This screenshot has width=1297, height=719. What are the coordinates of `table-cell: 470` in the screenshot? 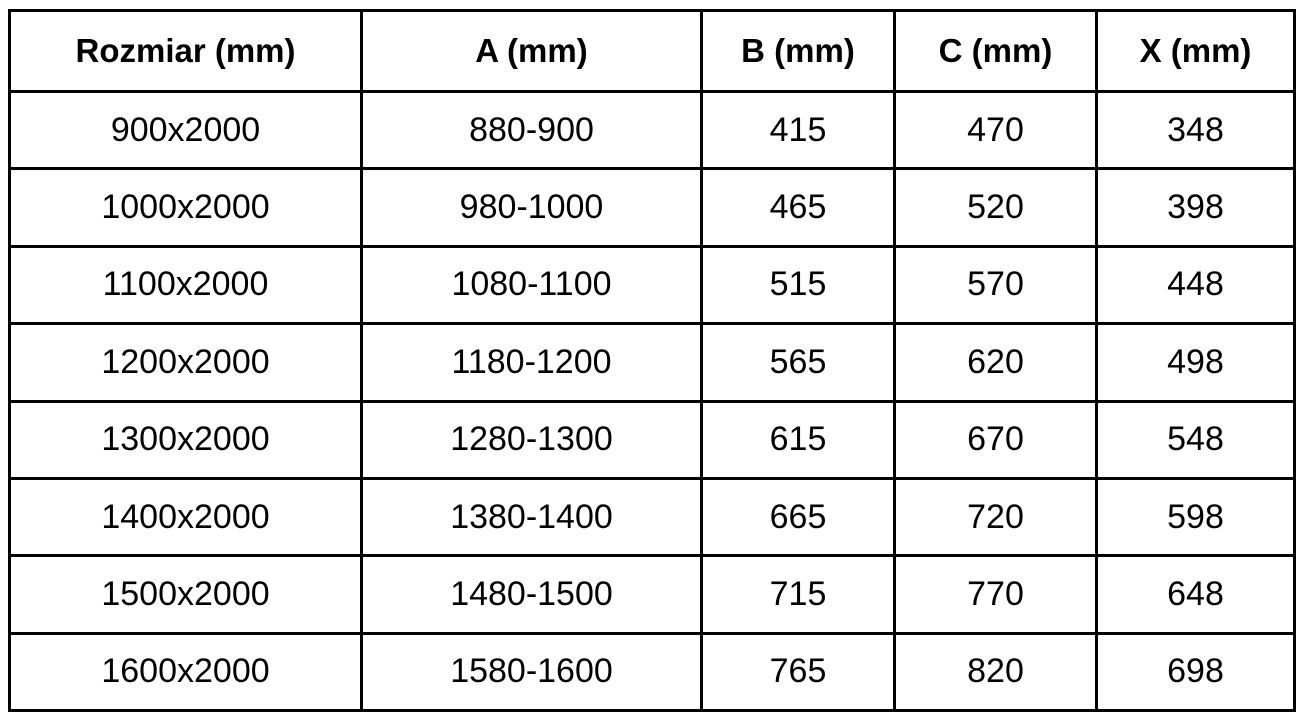 It's located at (995, 130).